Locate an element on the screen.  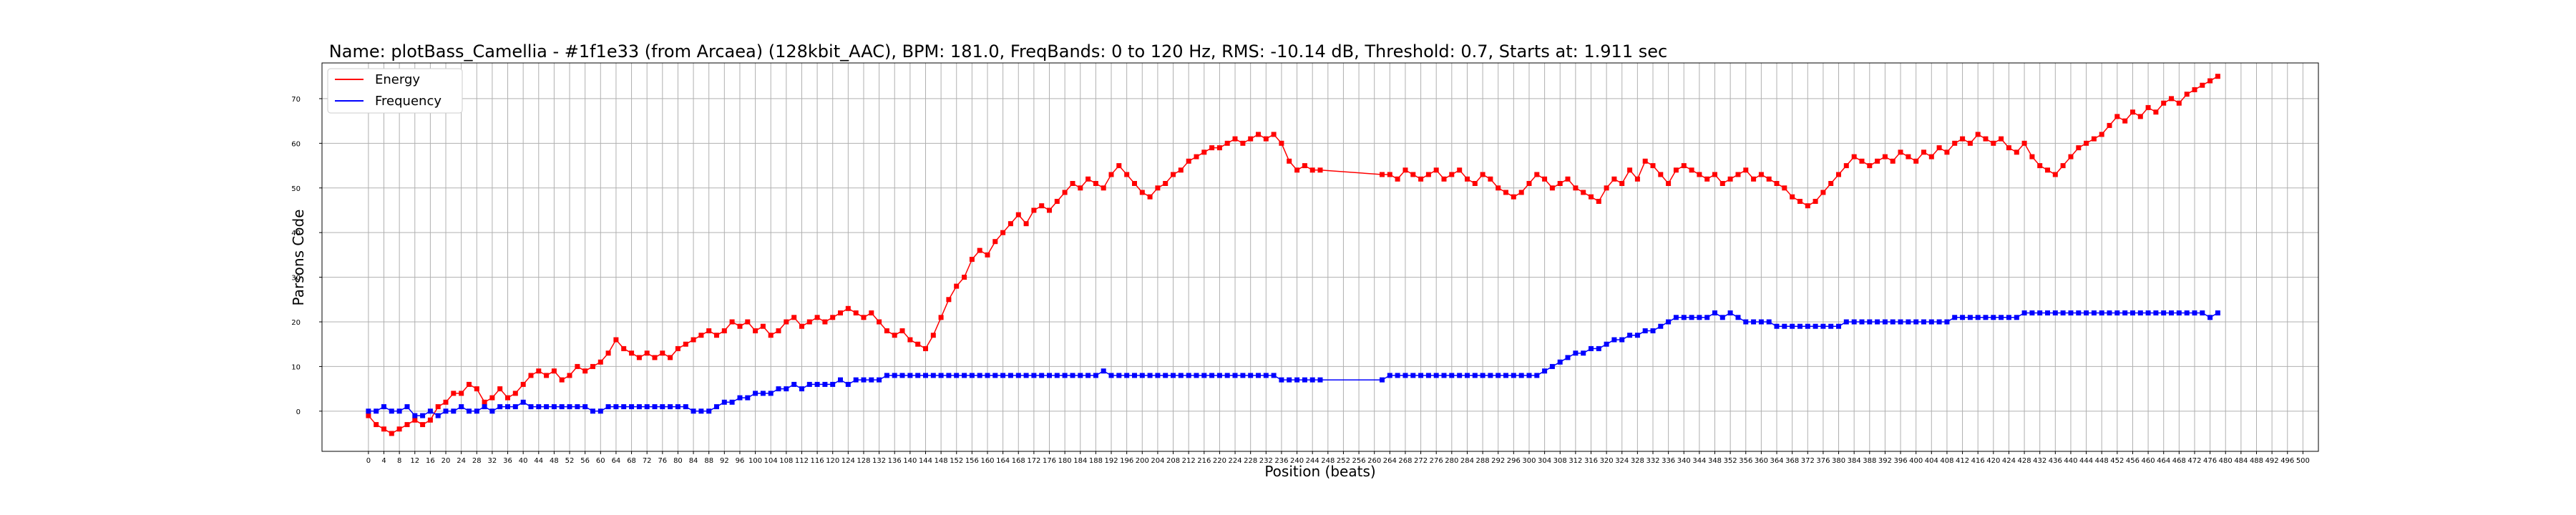
x-tick-label: 376 is located at coordinates (1823, 461).